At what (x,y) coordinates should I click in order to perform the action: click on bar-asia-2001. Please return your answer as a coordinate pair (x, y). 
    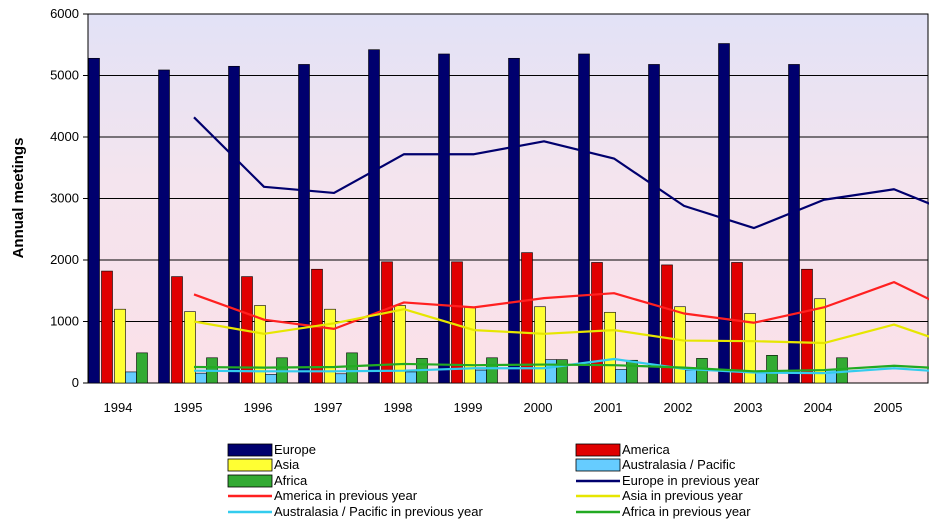
    Looking at the image, I should click on (610, 347).